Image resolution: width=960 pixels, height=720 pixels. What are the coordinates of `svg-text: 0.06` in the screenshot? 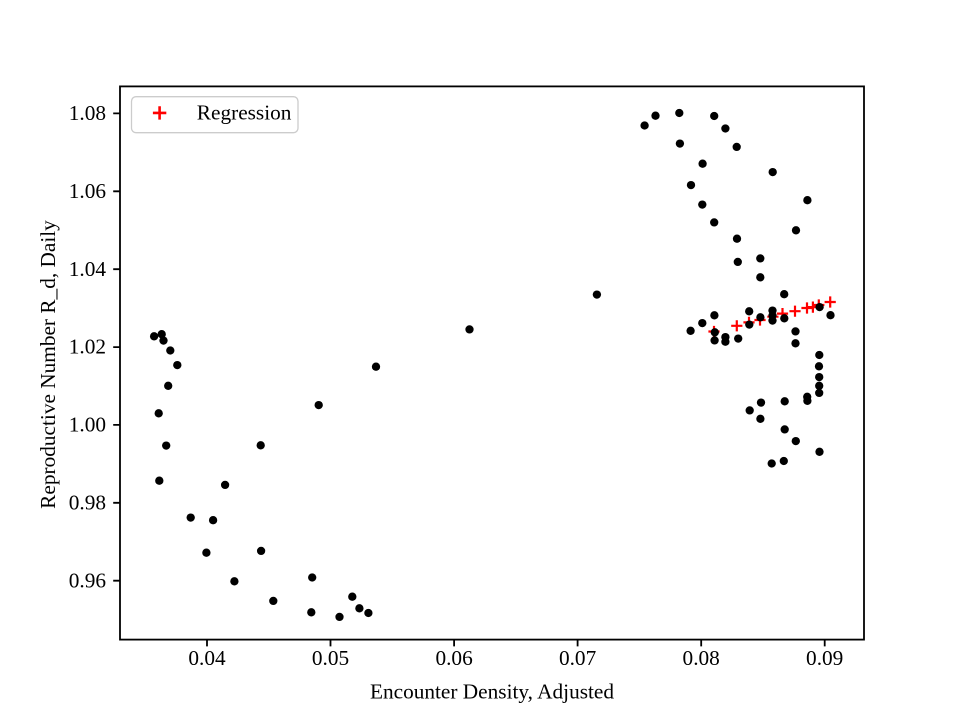 It's located at (454, 658).